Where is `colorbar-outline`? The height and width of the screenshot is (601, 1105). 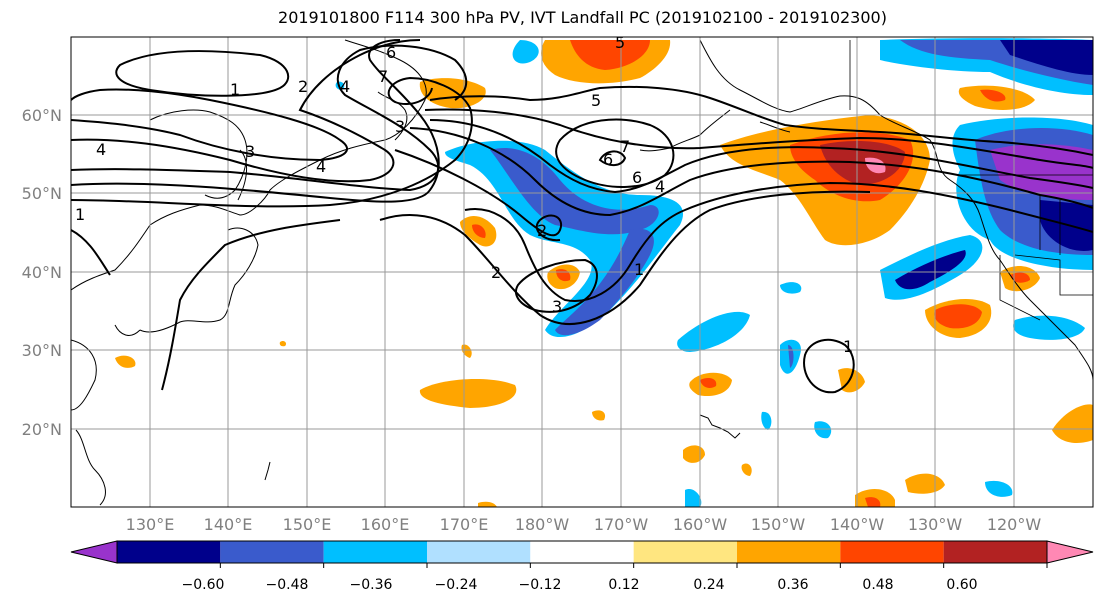 colorbar-outline is located at coordinates (582, 552).